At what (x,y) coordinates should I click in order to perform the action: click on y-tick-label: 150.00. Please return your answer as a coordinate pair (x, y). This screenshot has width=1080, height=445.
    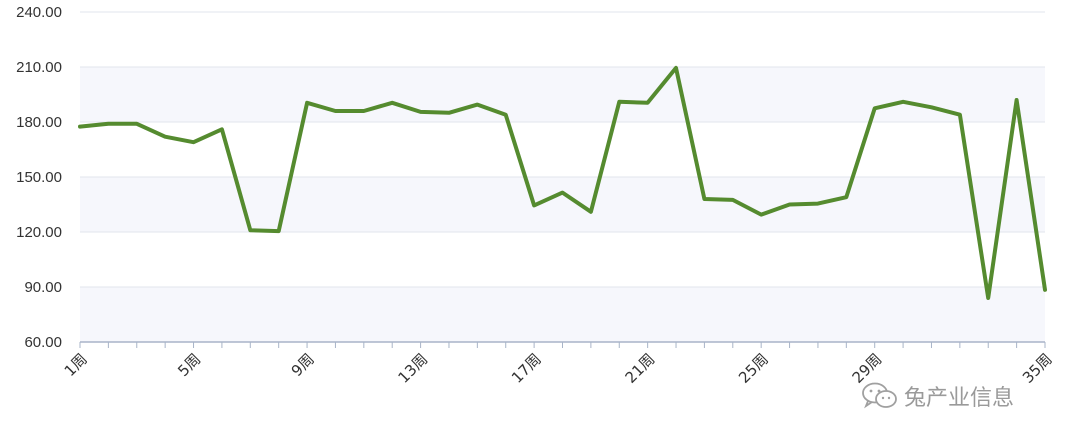
    Looking at the image, I should click on (39, 177).